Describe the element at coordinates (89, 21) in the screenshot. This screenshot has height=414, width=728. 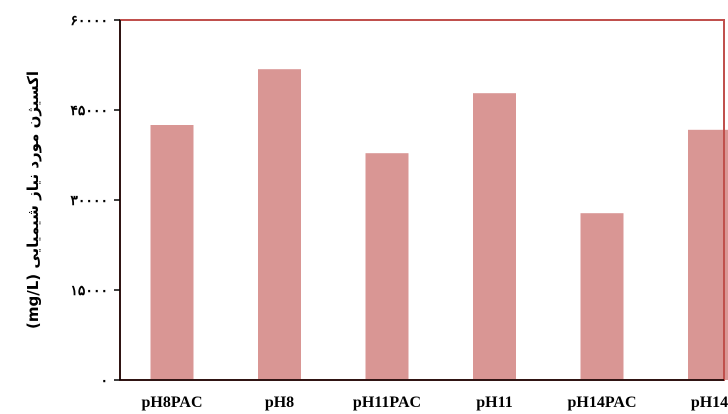
I see `y-tick-label: ۶۰۰۰۰` at that location.